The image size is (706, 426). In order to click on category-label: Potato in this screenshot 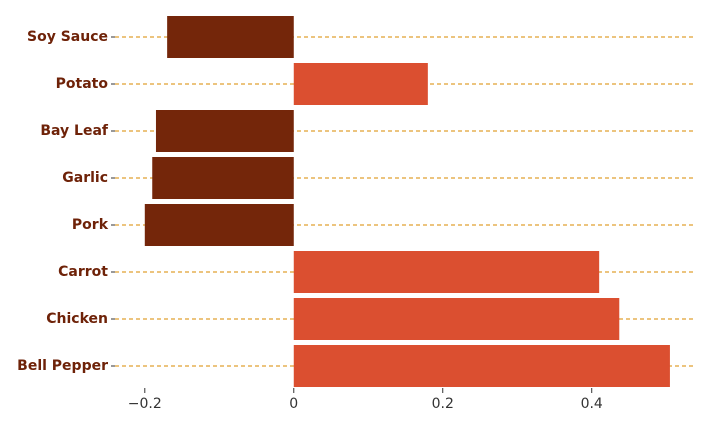, I will do `click(82, 84)`.